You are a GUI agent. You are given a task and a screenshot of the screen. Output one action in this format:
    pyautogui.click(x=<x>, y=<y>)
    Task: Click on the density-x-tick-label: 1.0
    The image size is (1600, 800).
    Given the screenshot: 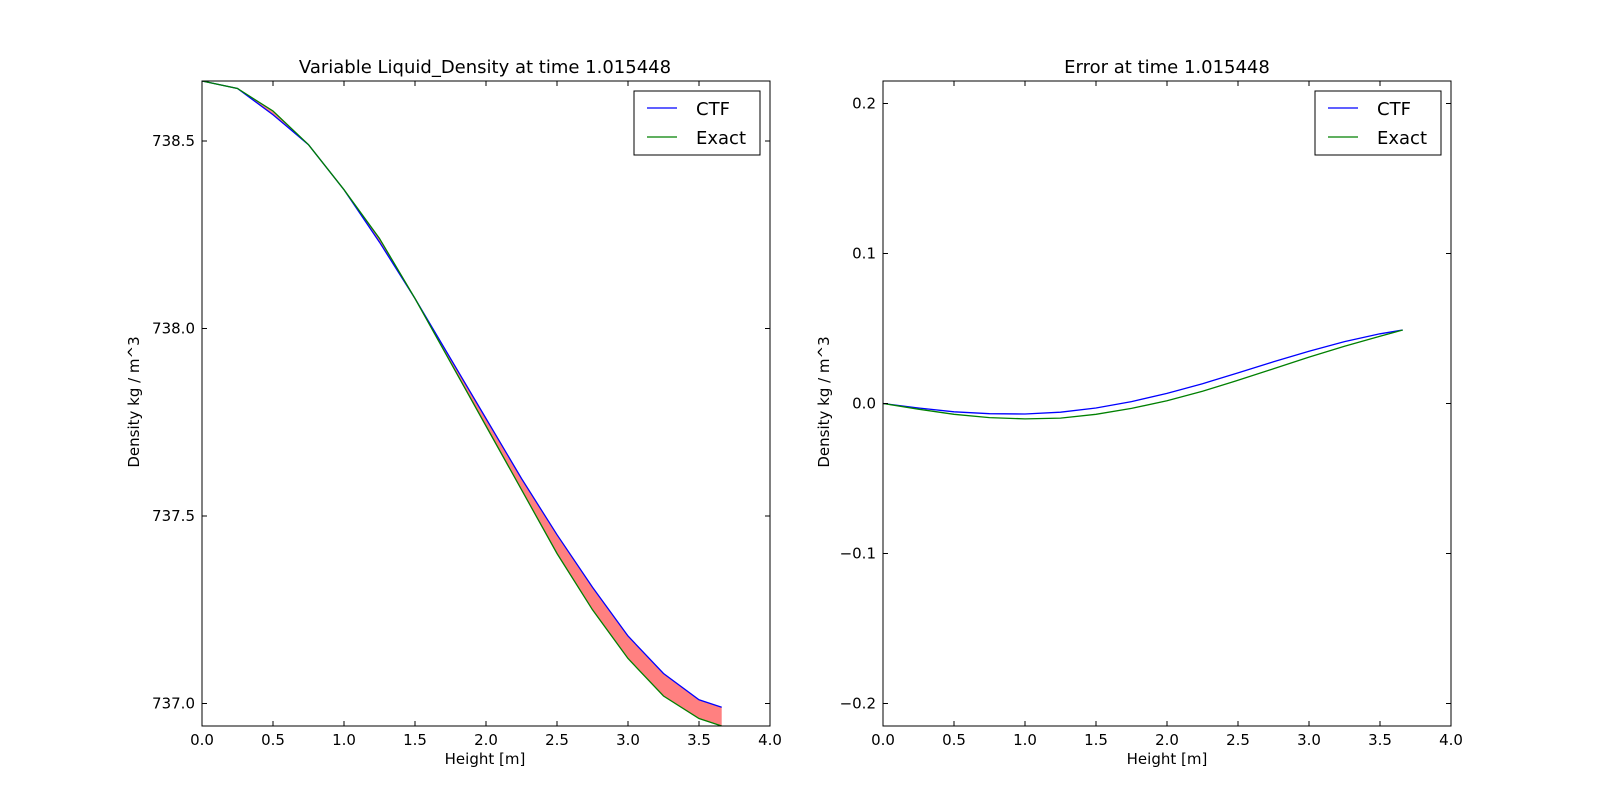 What is the action you would take?
    pyautogui.click(x=344, y=740)
    